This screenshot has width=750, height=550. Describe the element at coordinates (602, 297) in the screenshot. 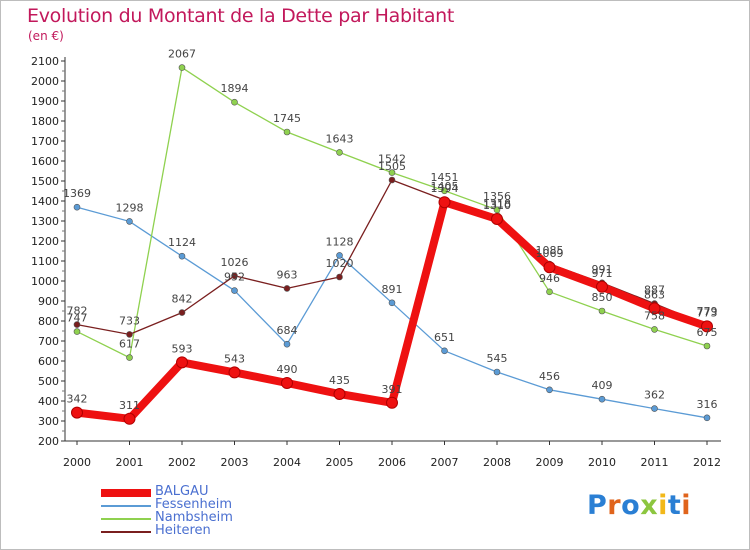

I see `data-label-nambsheim: 850` at that location.